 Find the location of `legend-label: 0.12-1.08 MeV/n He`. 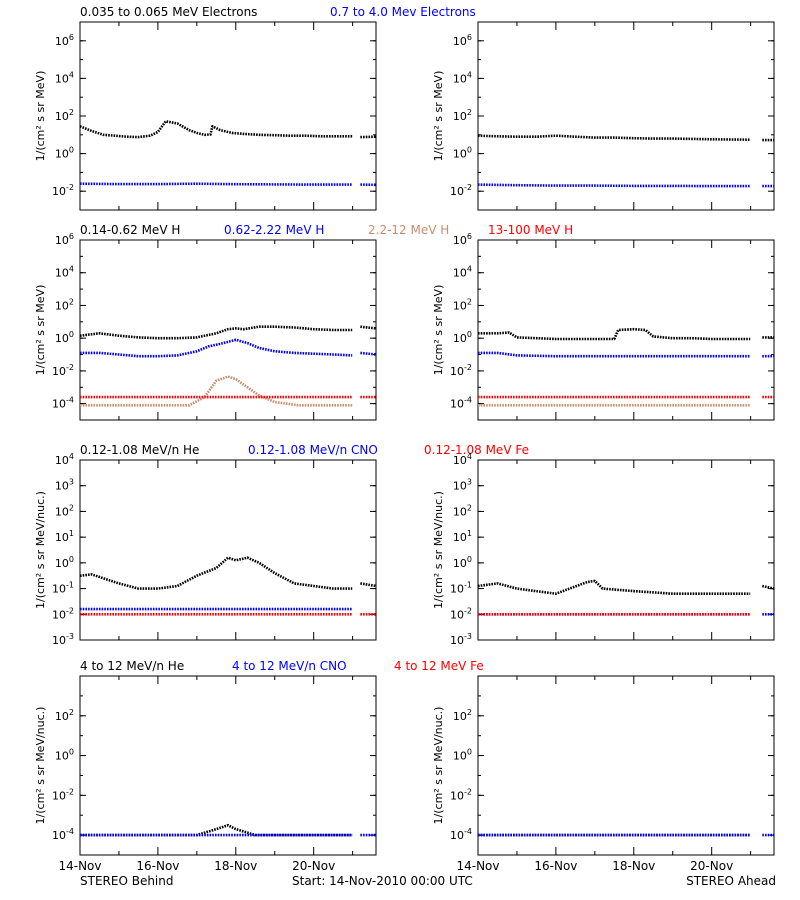

legend-label: 0.12-1.08 MeV/n He is located at coordinates (139, 450).